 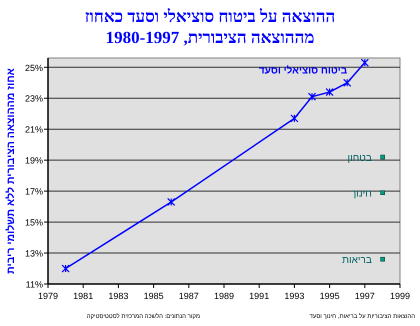 I want to click on x-tick-label: 1993, so click(x=294, y=296).